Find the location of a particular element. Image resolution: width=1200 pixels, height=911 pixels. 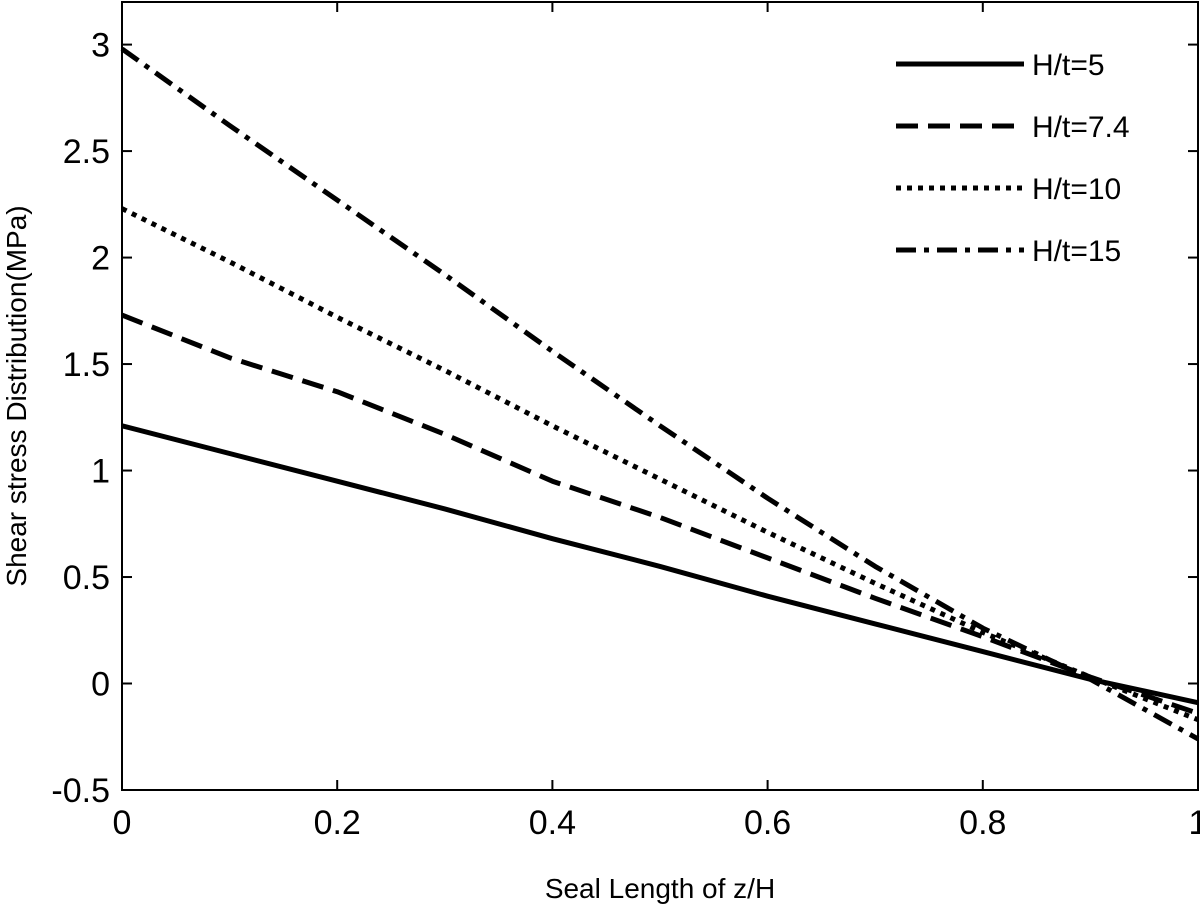

x-tick-label: 0.2 is located at coordinates (337, 823).